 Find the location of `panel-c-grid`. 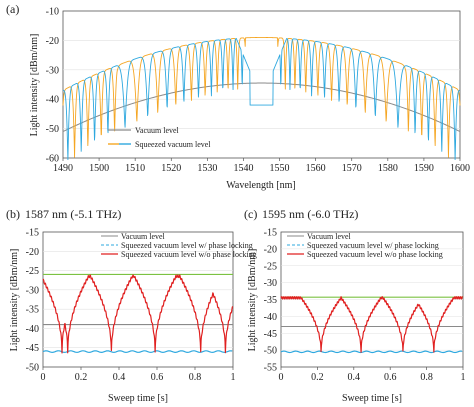

panel-c-grid is located at coordinates (372, 299).